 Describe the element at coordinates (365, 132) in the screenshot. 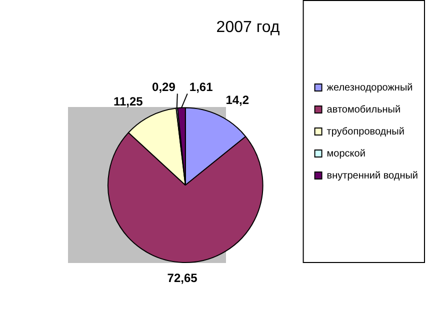

I see `legend-label: трубопроводный` at that location.